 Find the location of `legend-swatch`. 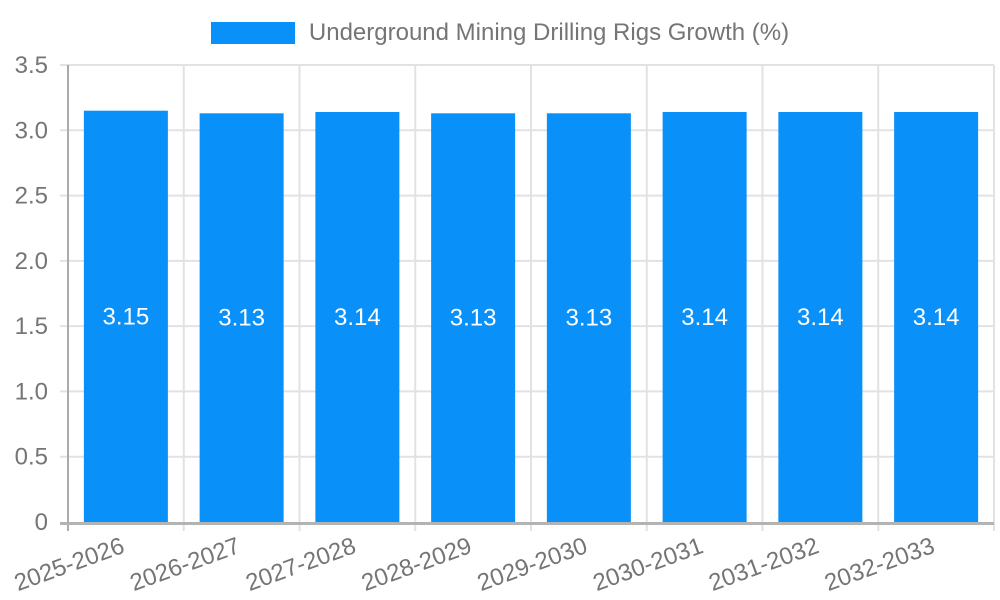

legend-swatch is located at coordinates (252, 33).